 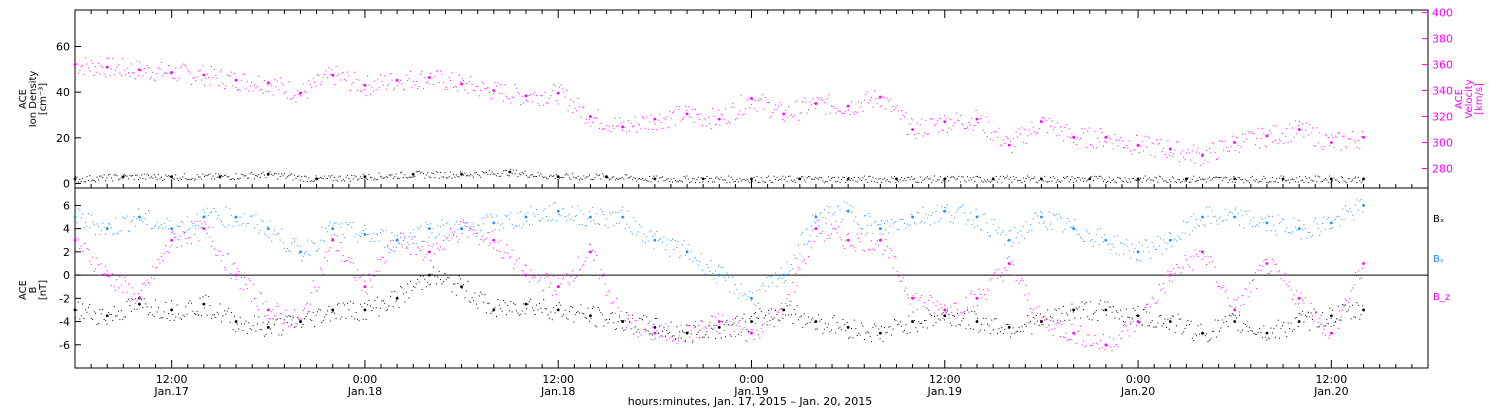 I want to click on velocity-series-point, so click(x=172, y=72).